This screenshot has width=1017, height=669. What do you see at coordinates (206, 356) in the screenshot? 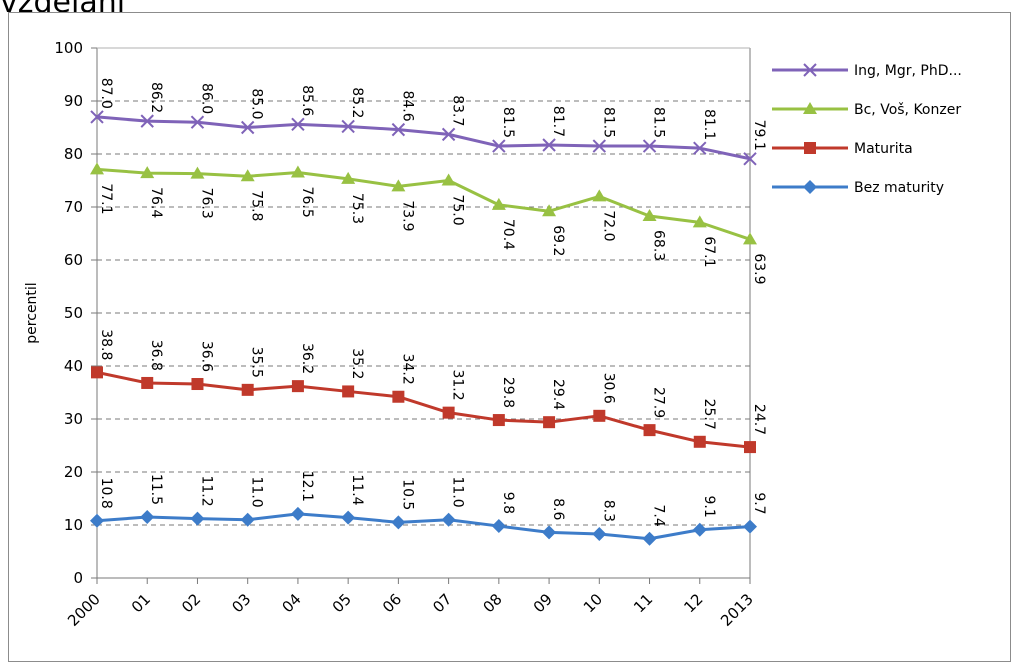
I see `data-label: 36.6` at bounding box center [206, 356].